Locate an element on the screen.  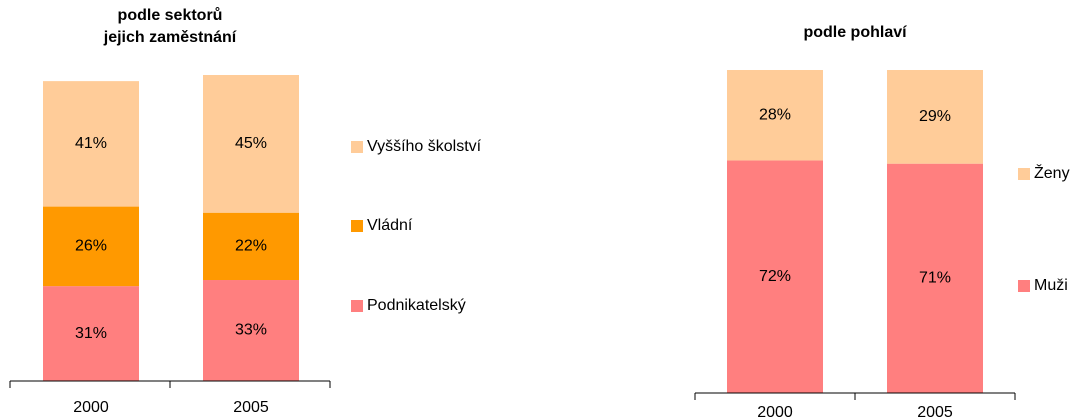
chart-title: jejich zaměstnání is located at coordinates (170, 37).